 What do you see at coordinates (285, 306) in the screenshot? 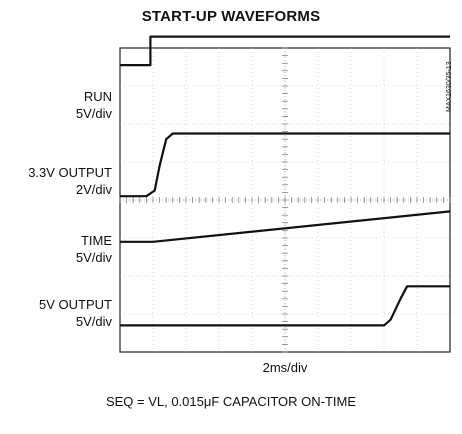
I see `trace-5v-output` at bounding box center [285, 306].